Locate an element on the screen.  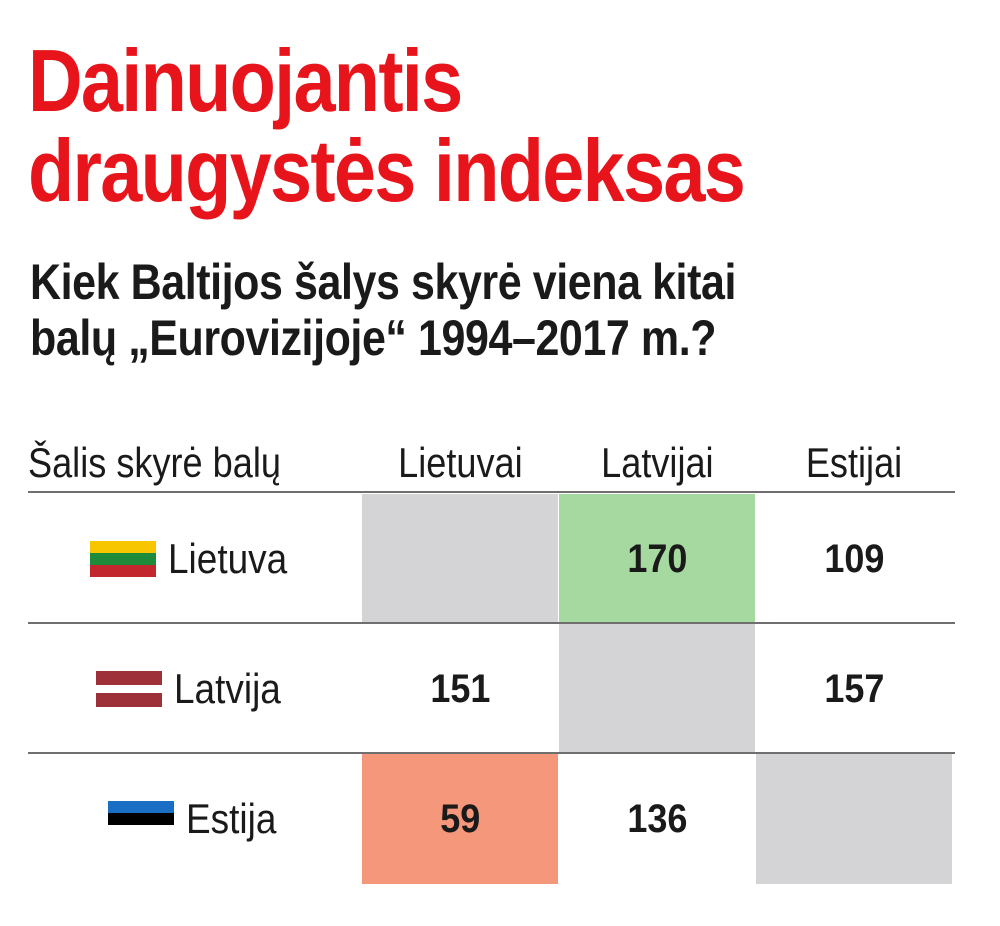
value-cell: 157 is located at coordinates (854, 689).